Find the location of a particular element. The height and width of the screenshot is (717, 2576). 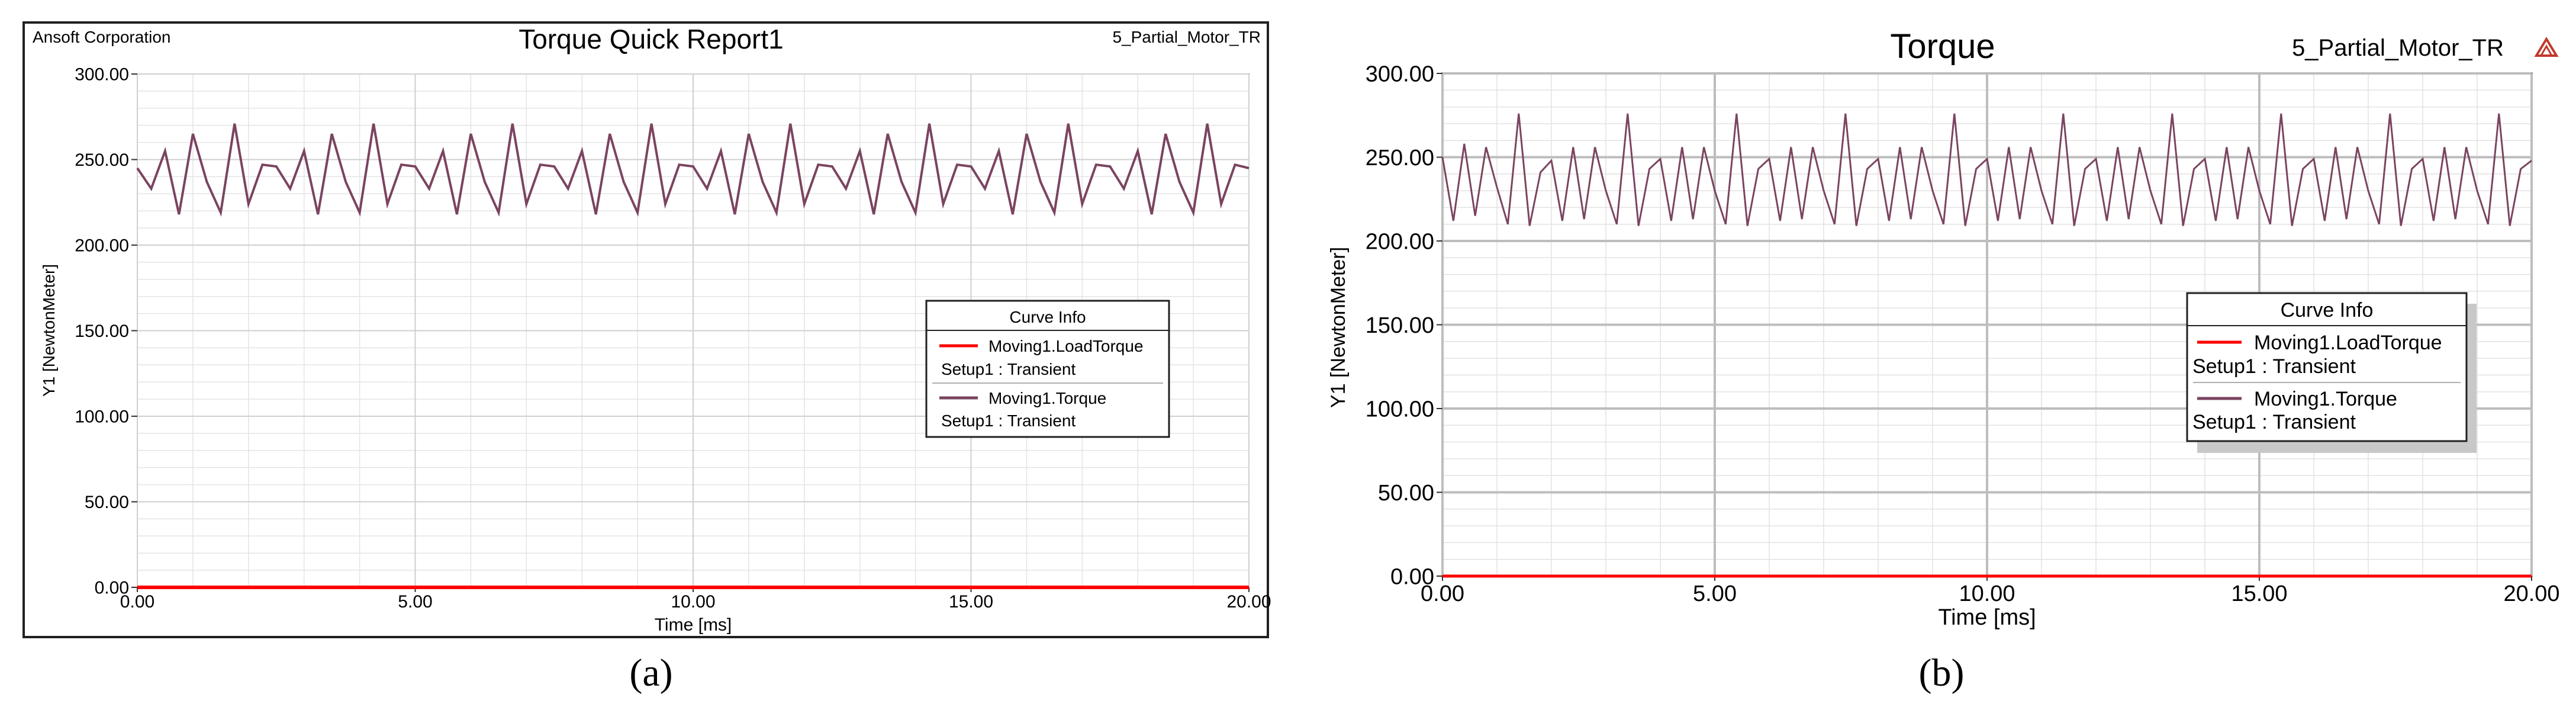

chart-a-x-tick-label: 10.00 is located at coordinates (693, 602).